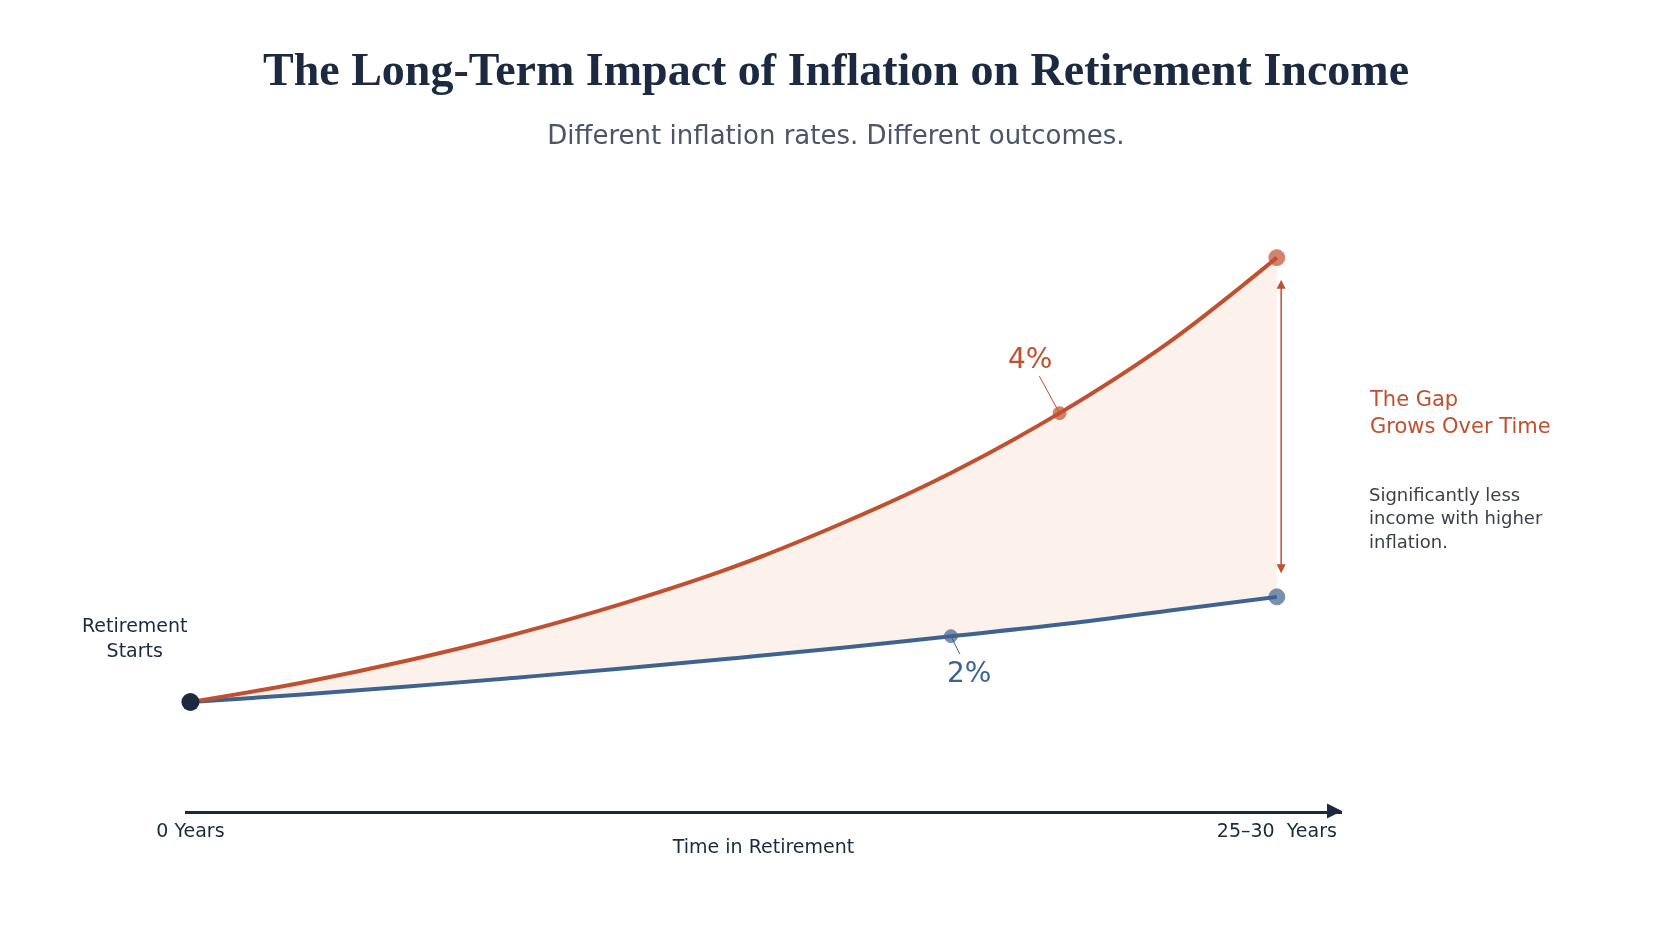 This screenshot has height=941, width=1672. Describe the element at coordinates (1456, 518) in the screenshot. I see `text: Significantly less income with higher inflation.` at that location.